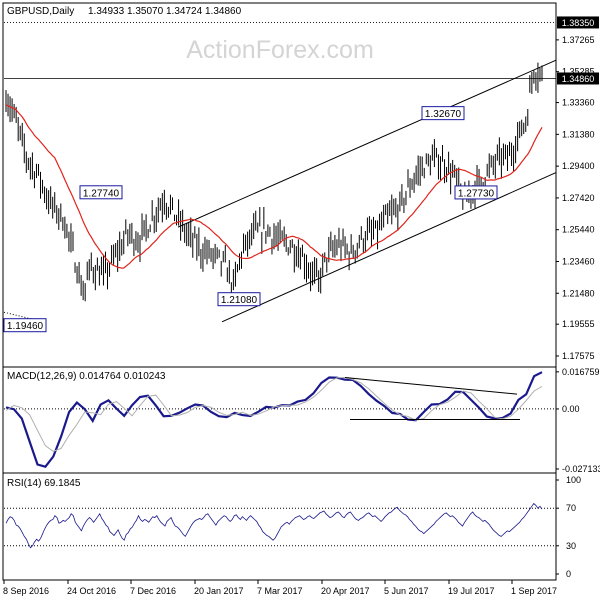 The height and width of the screenshot is (605, 600). I want to click on macd-panel-title: MACD(12,26,9) 0.014764 0.010243, so click(86, 376).